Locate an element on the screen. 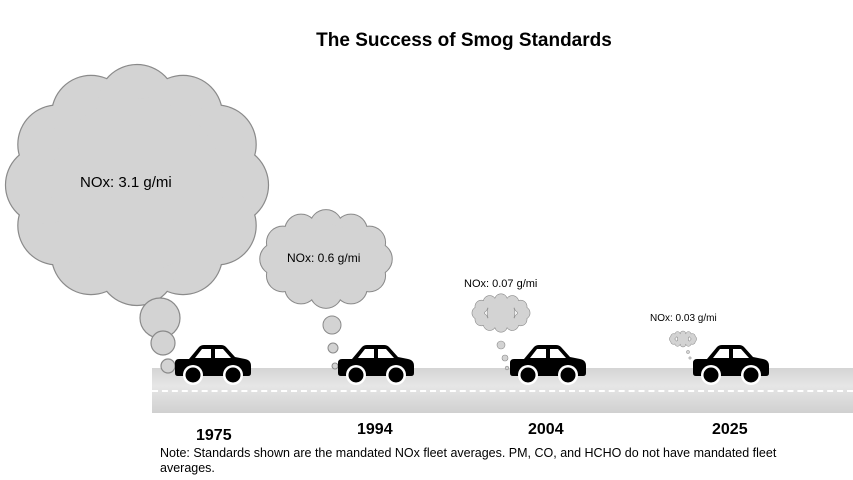  chart-title: The Success of Smog Standards is located at coordinates (464, 40).